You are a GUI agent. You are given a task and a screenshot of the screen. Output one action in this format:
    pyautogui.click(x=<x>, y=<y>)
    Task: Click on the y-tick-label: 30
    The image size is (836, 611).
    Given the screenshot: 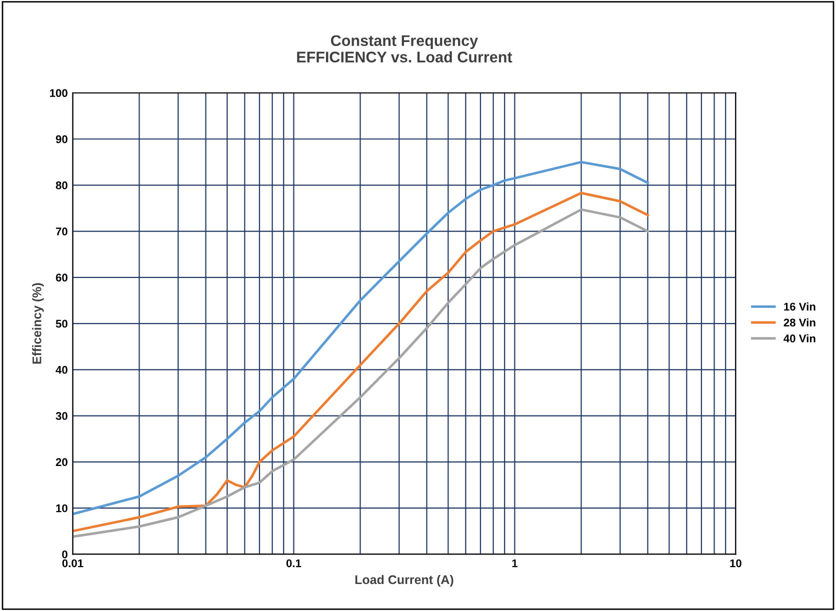 What is the action you would take?
    pyautogui.click(x=62, y=416)
    